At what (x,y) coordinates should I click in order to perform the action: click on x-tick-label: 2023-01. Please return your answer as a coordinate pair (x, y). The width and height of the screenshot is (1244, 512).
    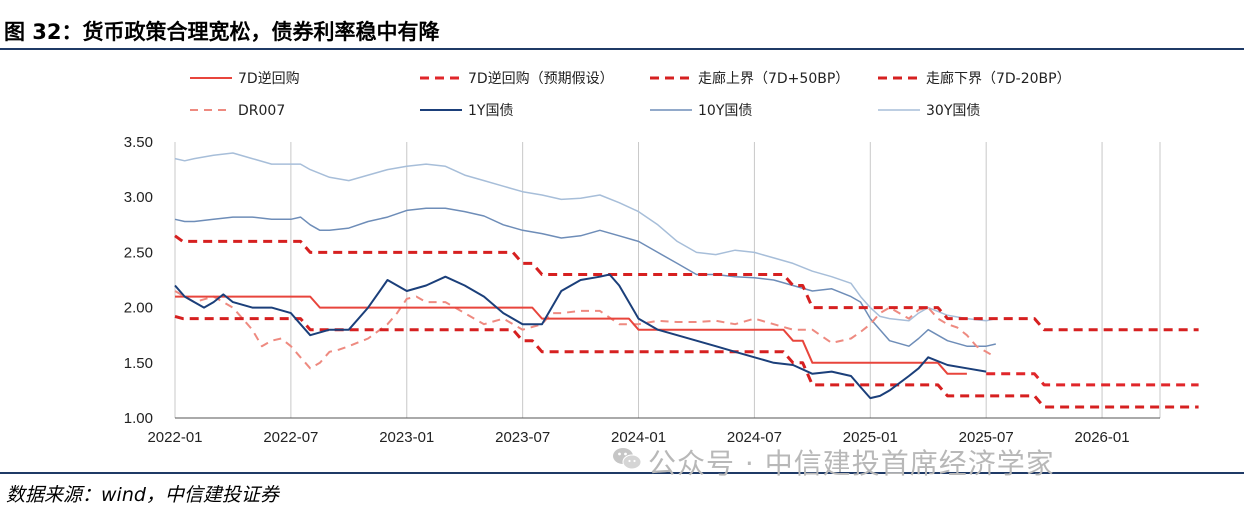
    Looking at the image, I should click on (406, 437).